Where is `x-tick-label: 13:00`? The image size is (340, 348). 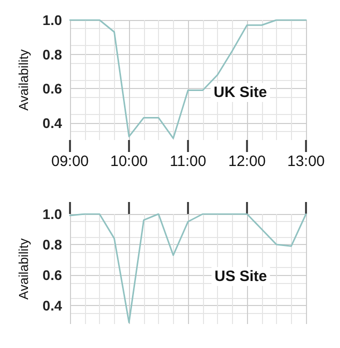 x-tick-label: 13:00 is located at coordinates (306, 161).